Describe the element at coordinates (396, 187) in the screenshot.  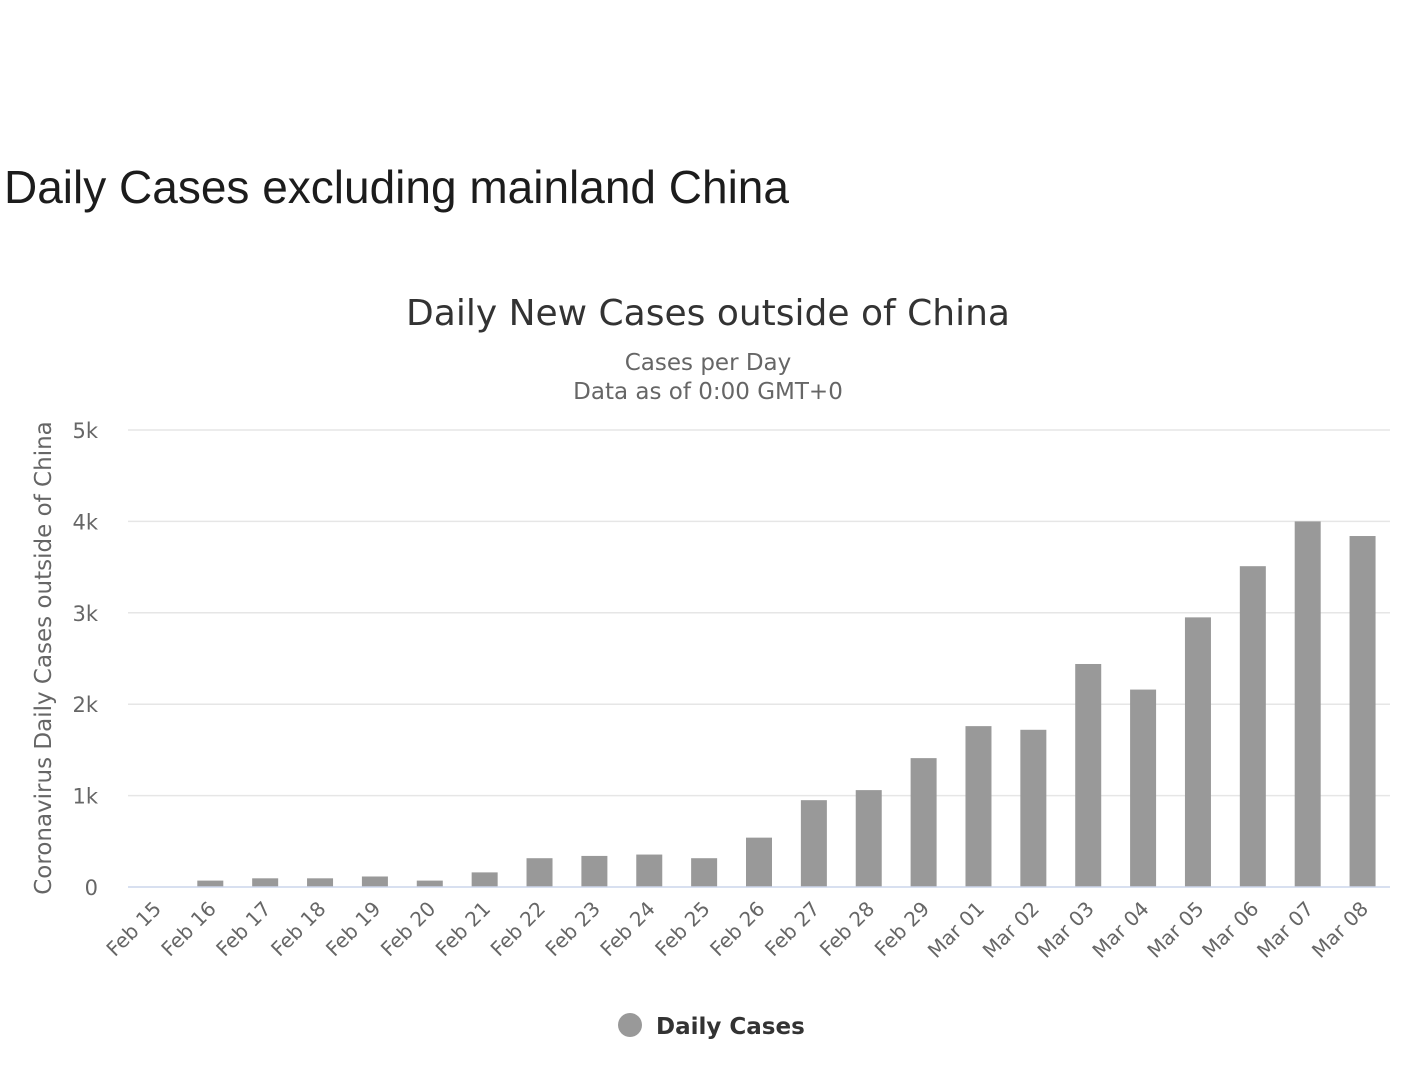
I see `page-heading: Daily Cases excluding mainland China` at that location.